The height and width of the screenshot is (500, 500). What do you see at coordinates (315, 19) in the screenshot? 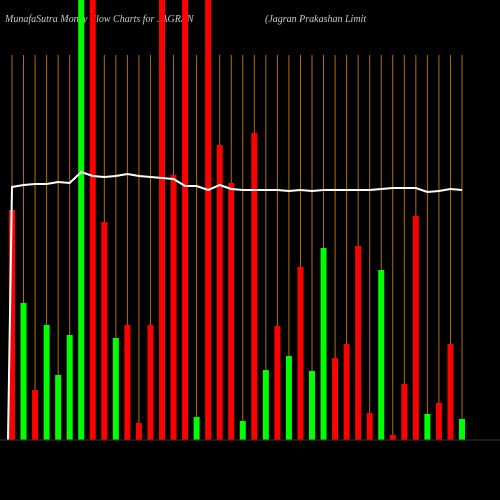
I see `chart-subtitle: (Jagran Prakashan Limit` at bounding box center [315, 19].